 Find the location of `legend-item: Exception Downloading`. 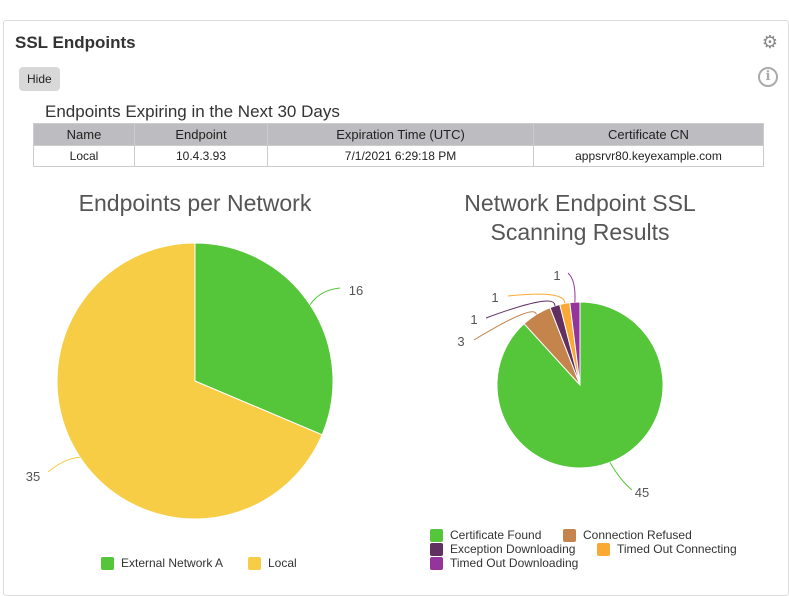

legend-item: Exception Downloading is located at coordinates (502, 549).